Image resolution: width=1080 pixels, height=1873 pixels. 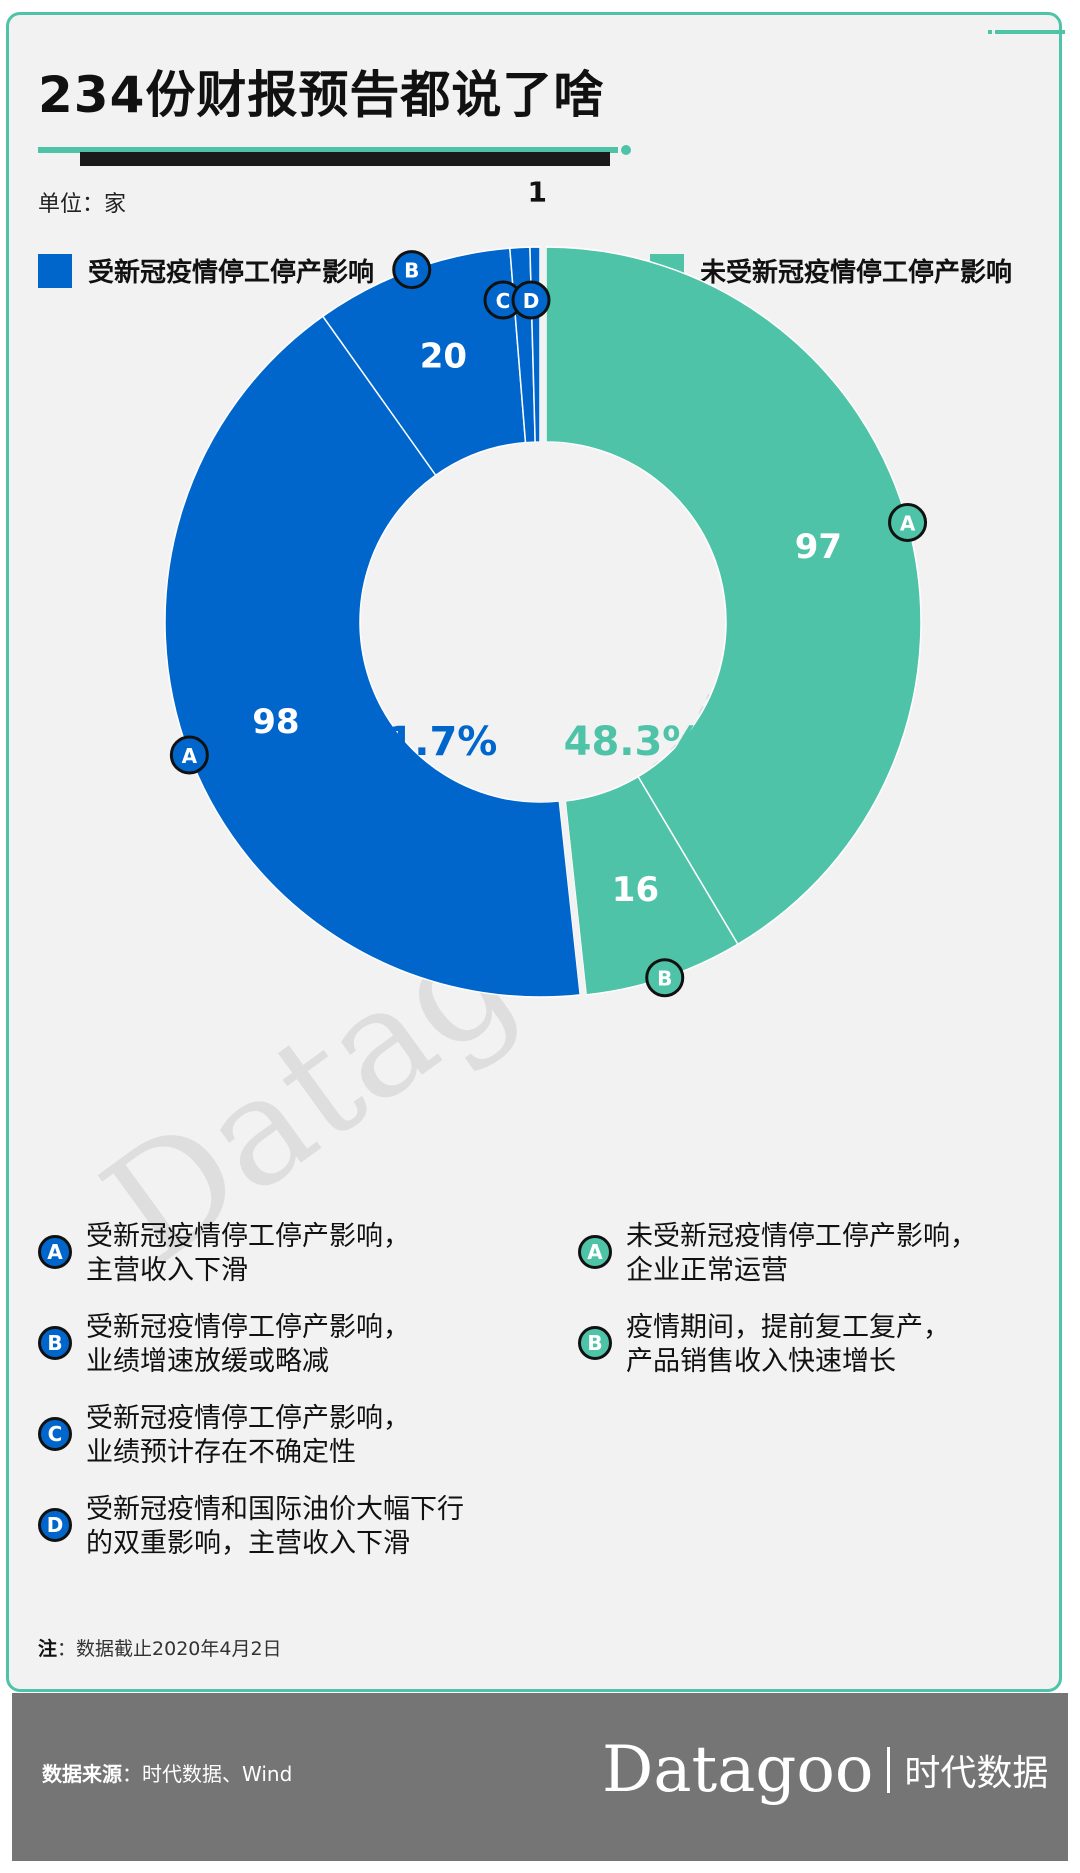 I want to click on note-marker-unaffected-b: B, so click(x=595, y=1343).